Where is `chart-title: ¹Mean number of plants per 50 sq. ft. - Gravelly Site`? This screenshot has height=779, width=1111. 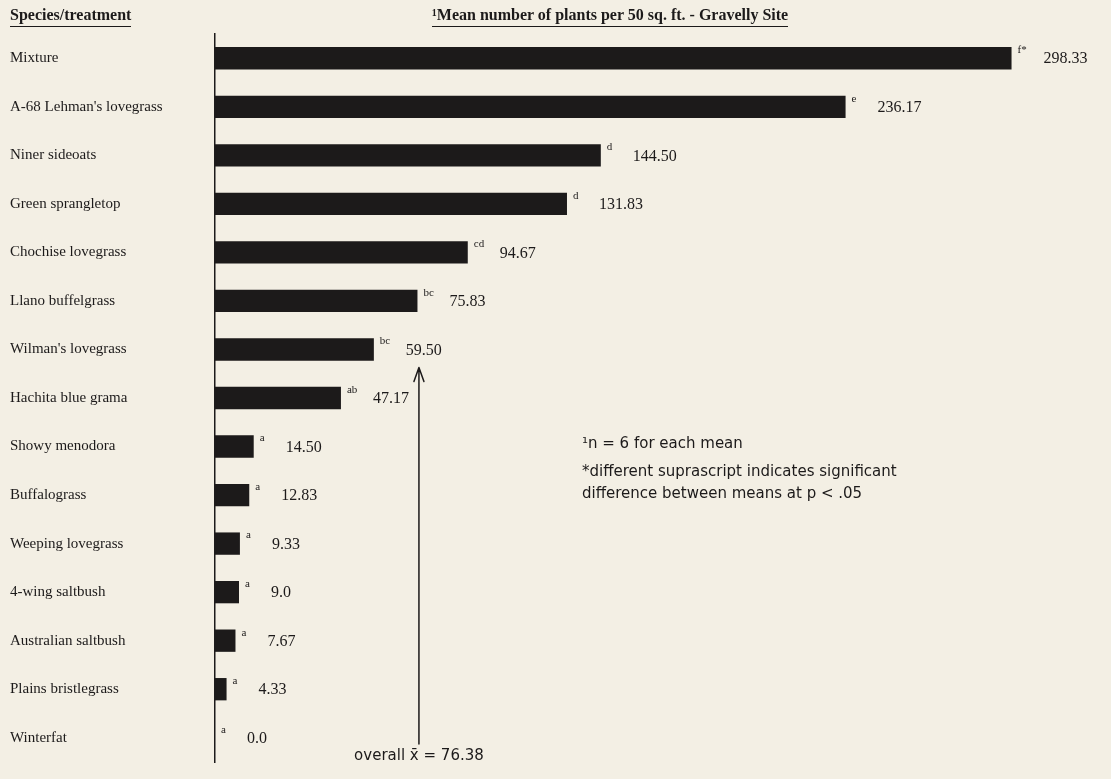 chart-title: ¹Mean number of plants per 50 sq. ft. - Gravelly Site is located at coordinates (610, 16).